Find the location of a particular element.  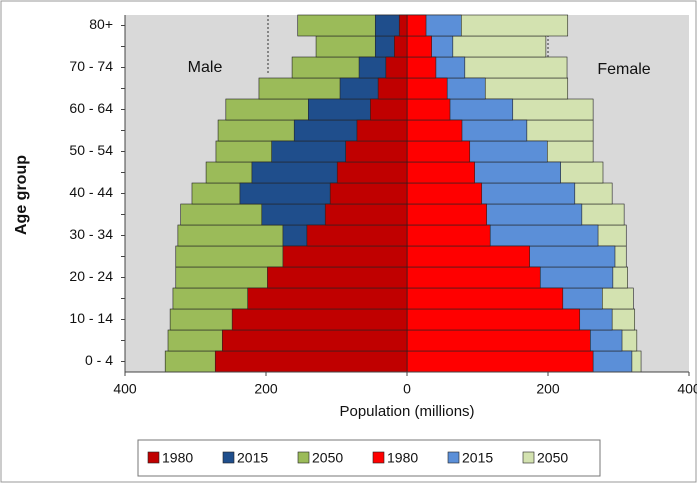

annotation: Female is located at coordinates (623, 69).